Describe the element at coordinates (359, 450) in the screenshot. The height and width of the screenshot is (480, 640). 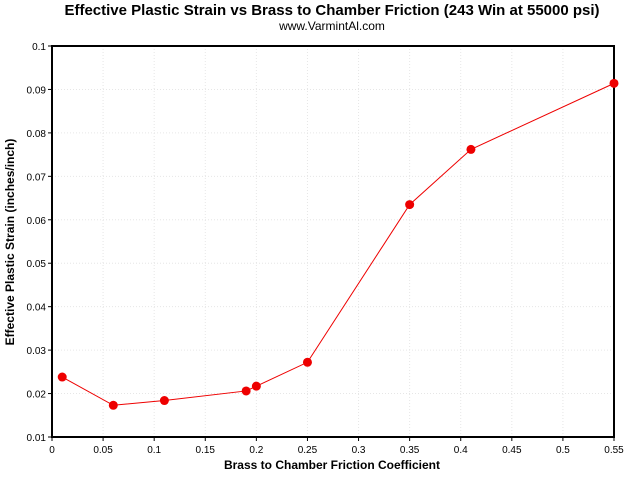
I see `x-tick-label: 0.3` at that location.